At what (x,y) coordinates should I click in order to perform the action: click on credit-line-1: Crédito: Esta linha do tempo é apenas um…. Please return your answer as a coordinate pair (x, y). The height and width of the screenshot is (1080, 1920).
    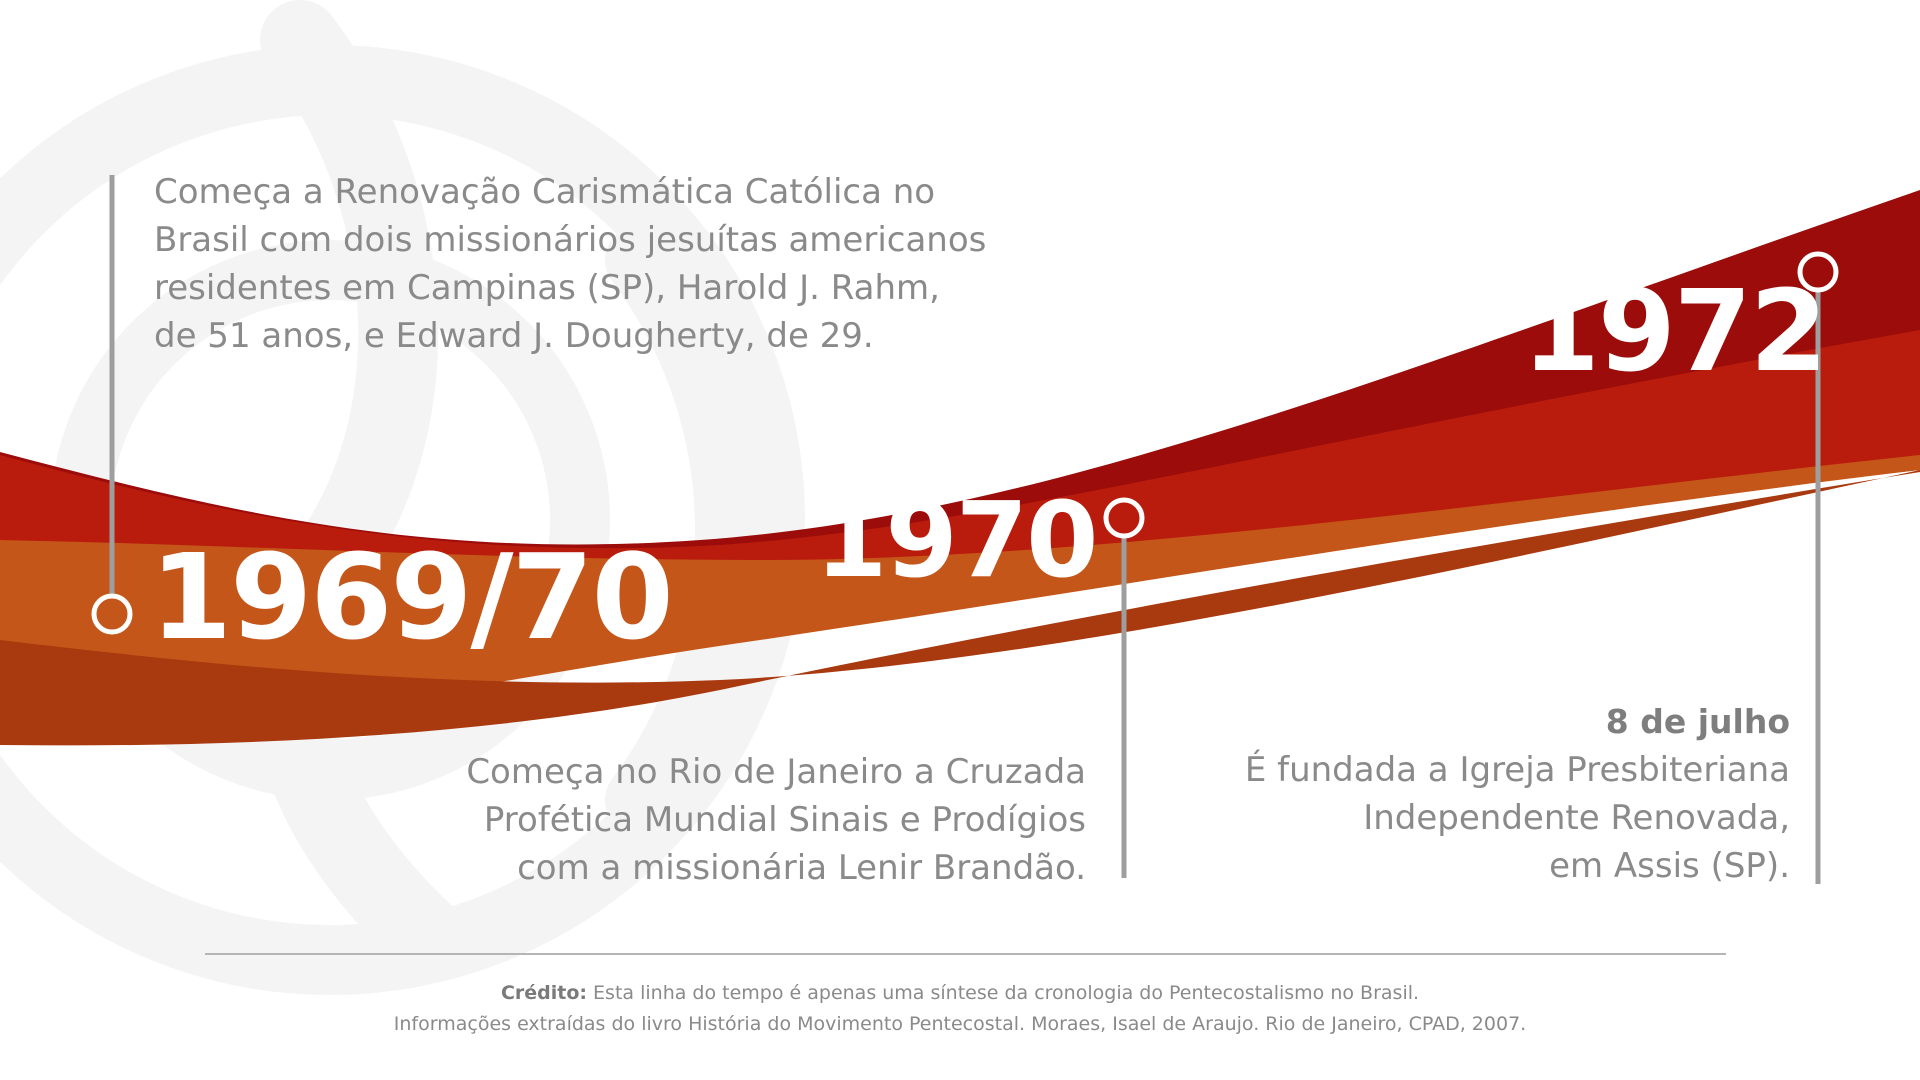
    Looking at the image, I should click on (960, 993).